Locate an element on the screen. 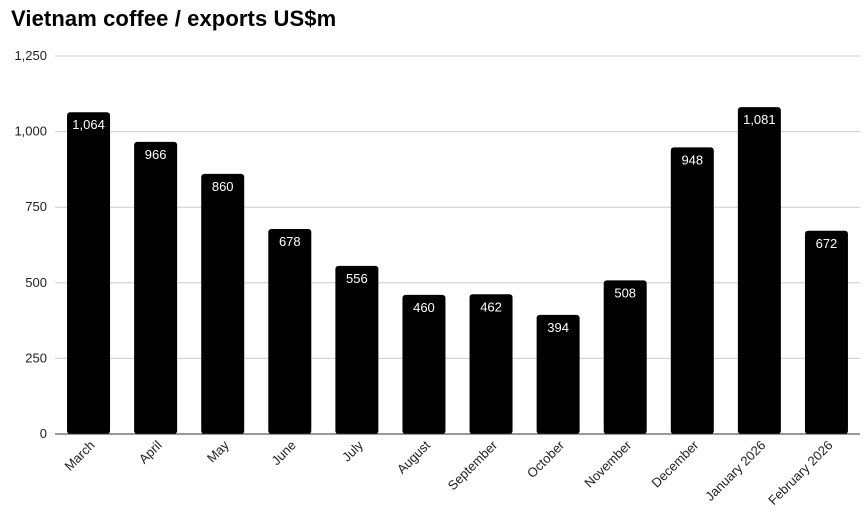 This screenshot has width=868, height=518. y-tick-label: 500 is located at coordinates (36, 282).